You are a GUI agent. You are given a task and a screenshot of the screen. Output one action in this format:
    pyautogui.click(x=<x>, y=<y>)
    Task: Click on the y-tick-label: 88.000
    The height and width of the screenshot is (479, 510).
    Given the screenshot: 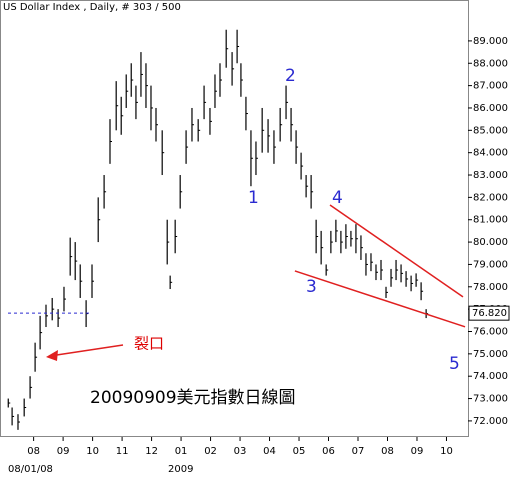 What is the action you would take?
    pyautogui.click(x=490, y=63)
    